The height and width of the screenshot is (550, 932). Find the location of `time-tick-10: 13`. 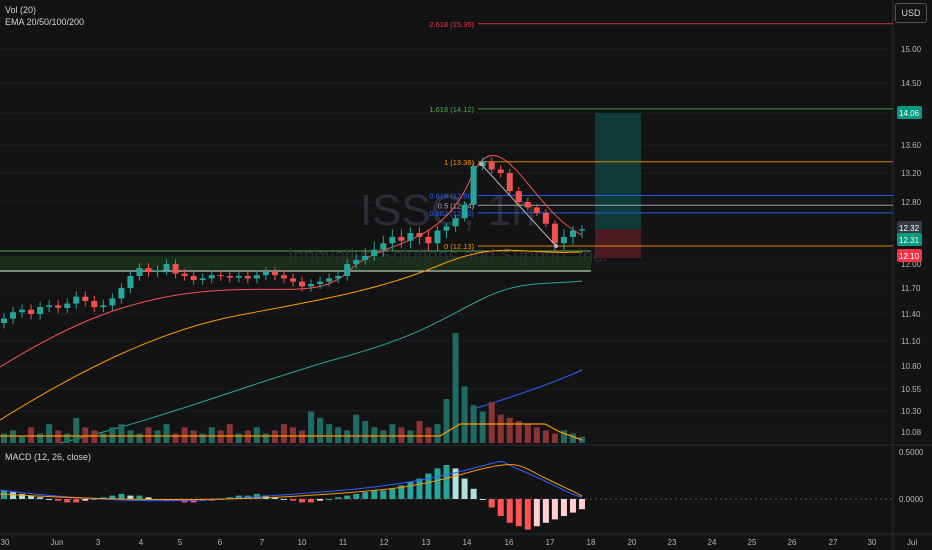

time-tick-10: 13 is located at coordinates (426, 542).